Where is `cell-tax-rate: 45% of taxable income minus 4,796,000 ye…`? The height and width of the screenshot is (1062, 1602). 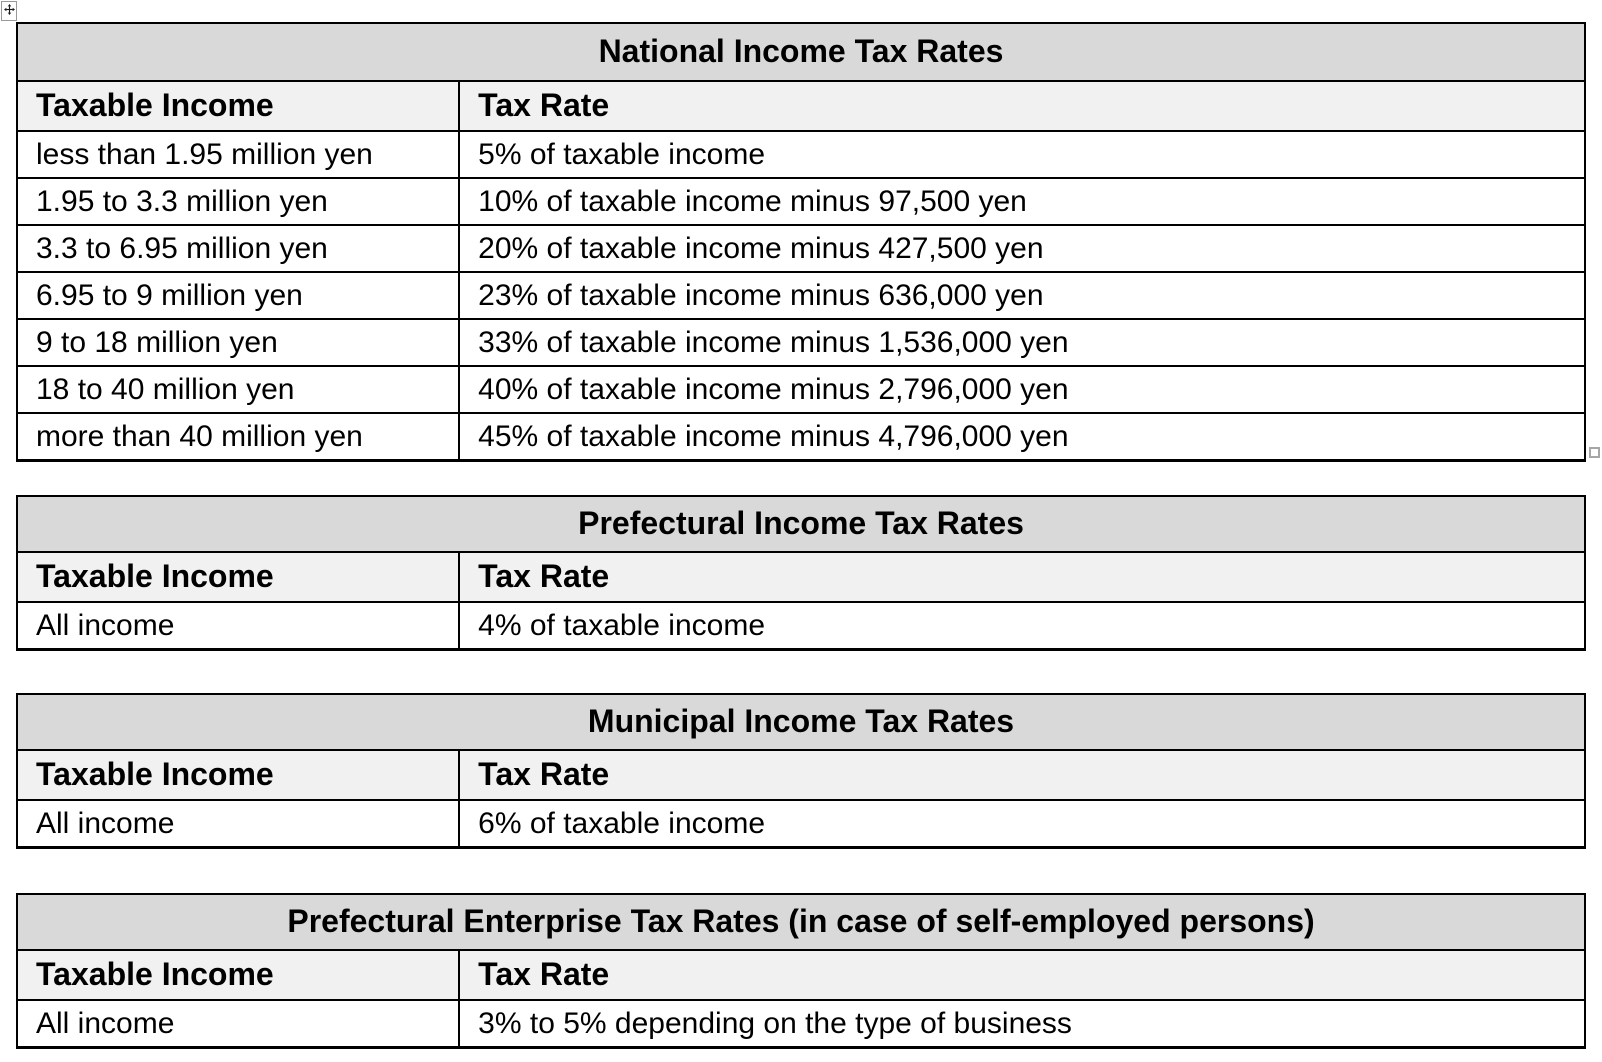 cell-tax-rate: 45% of taxable income minus 4,796,000 ye… is located at coordinates (1022, 437).